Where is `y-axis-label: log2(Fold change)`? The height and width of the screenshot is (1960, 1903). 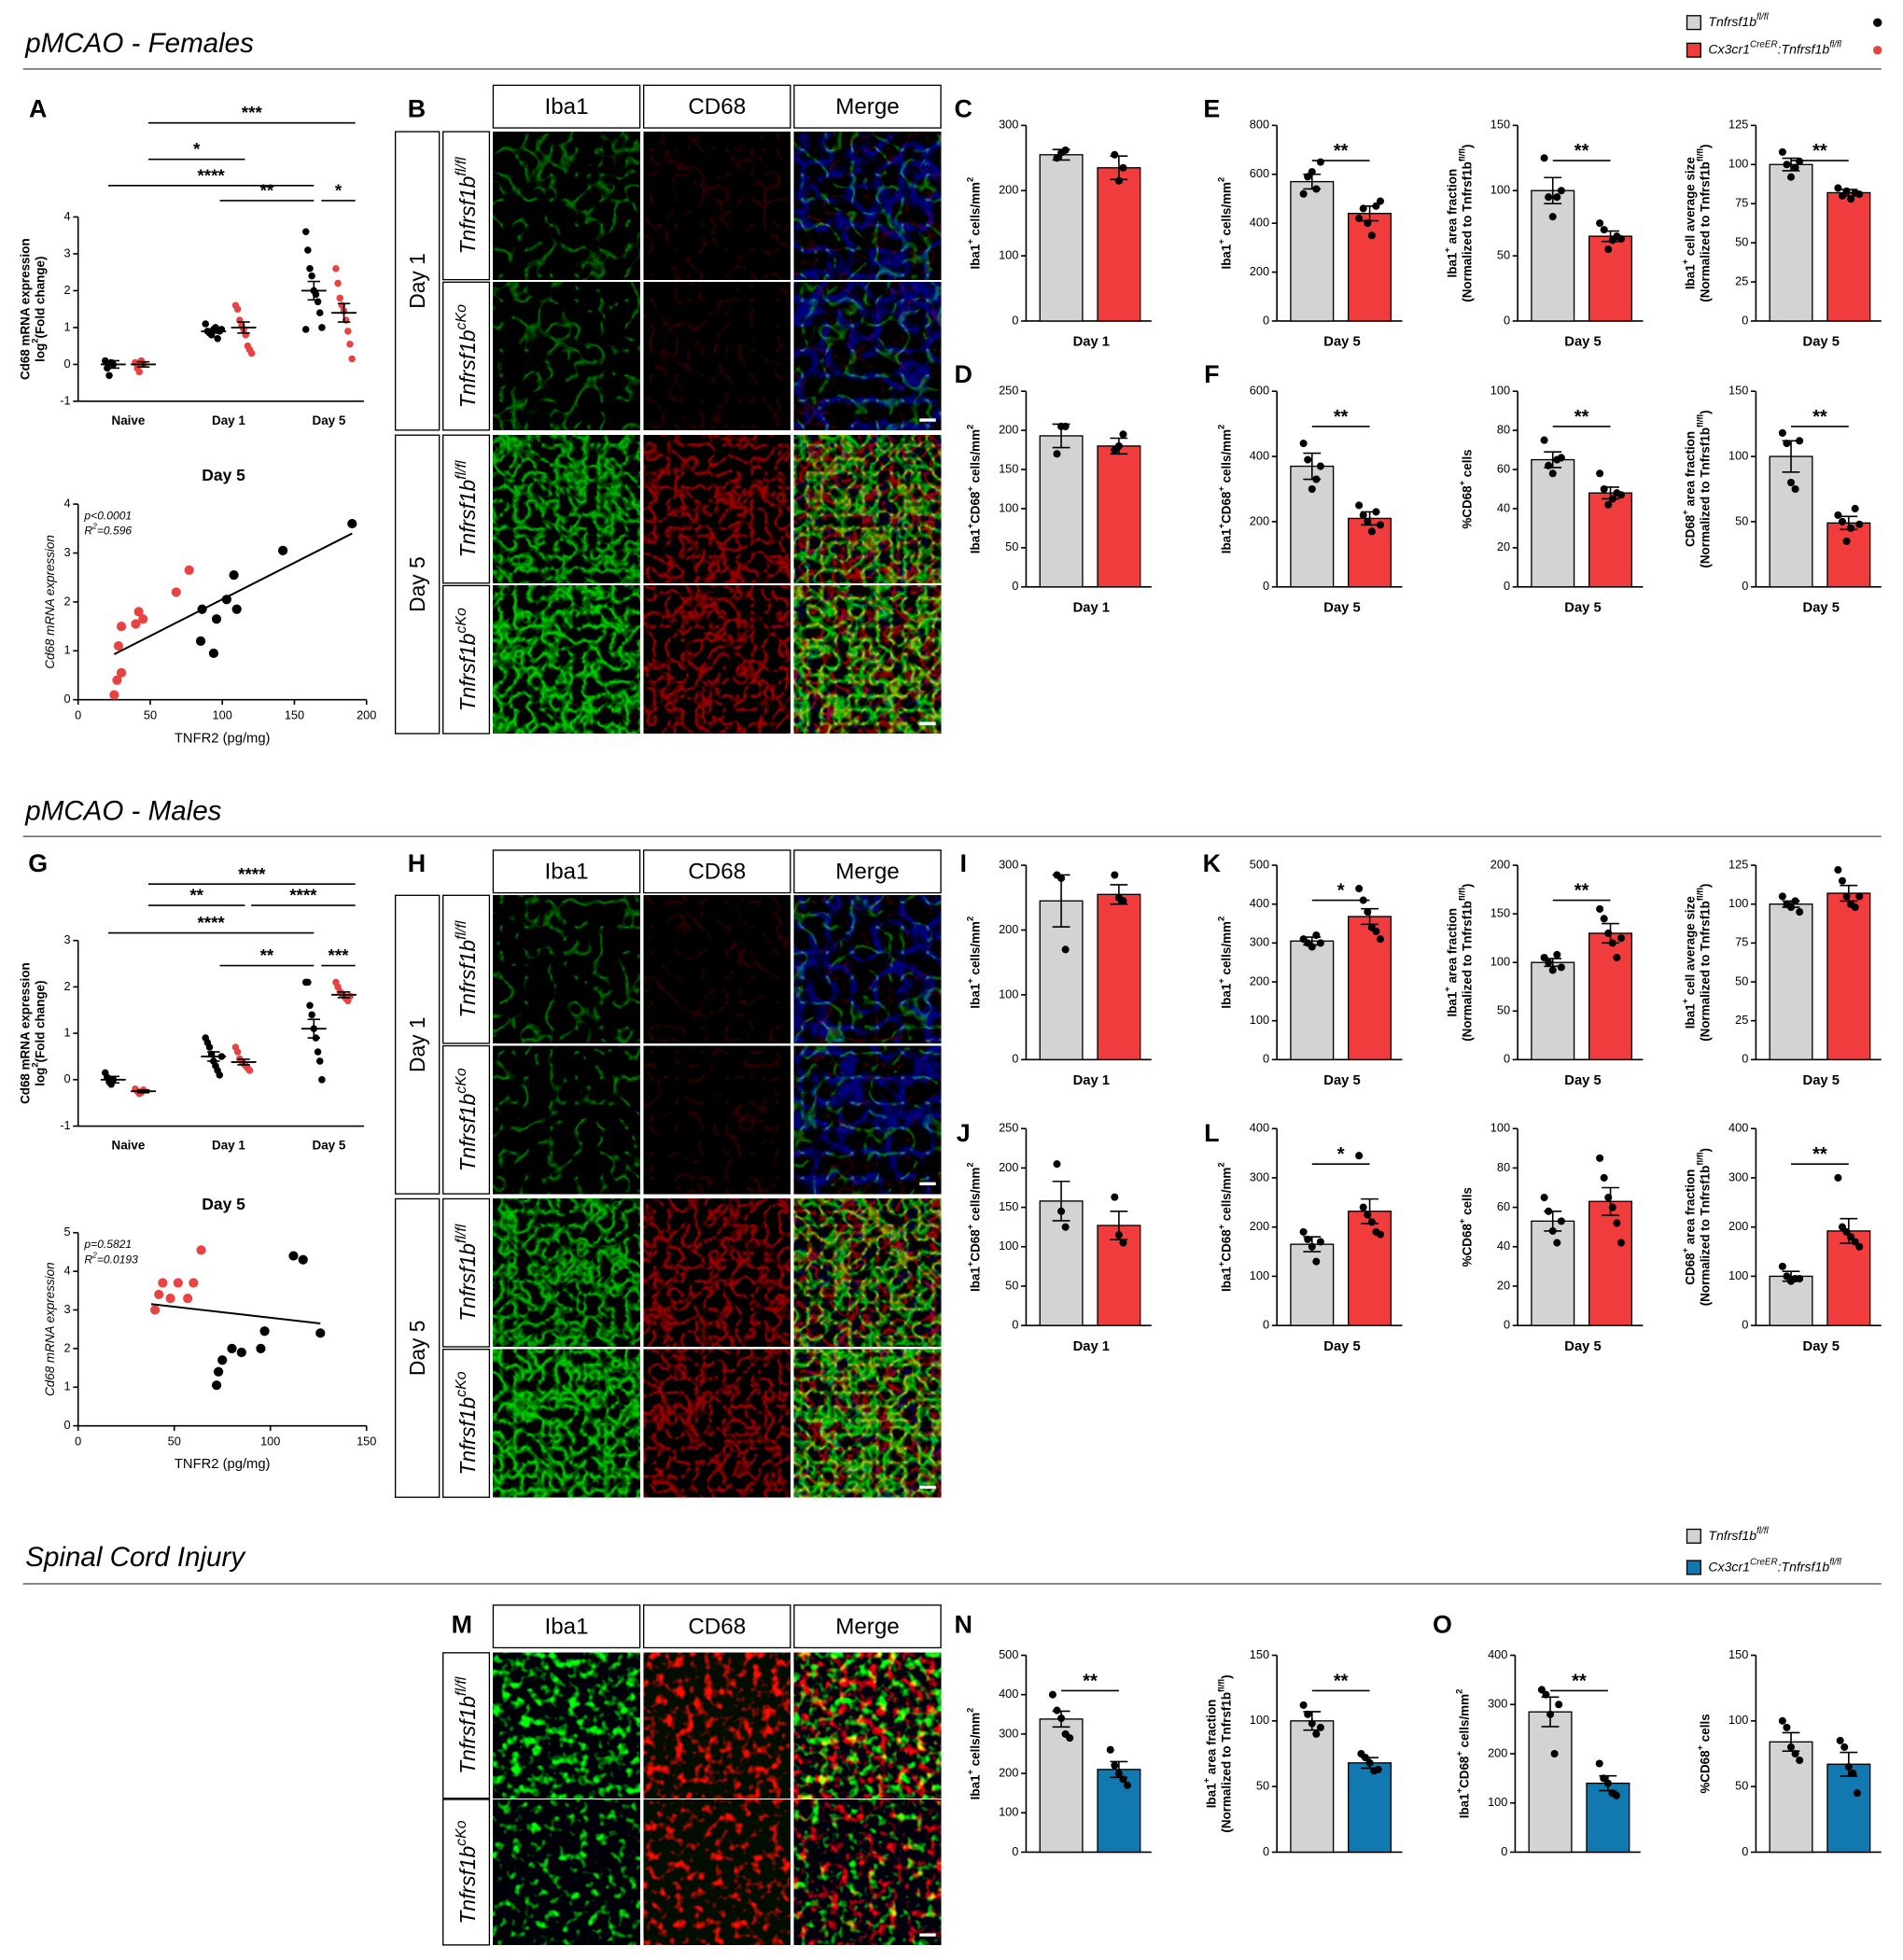 y-axis-label: log2(Fold change) is located at coordinates (38, 1032).